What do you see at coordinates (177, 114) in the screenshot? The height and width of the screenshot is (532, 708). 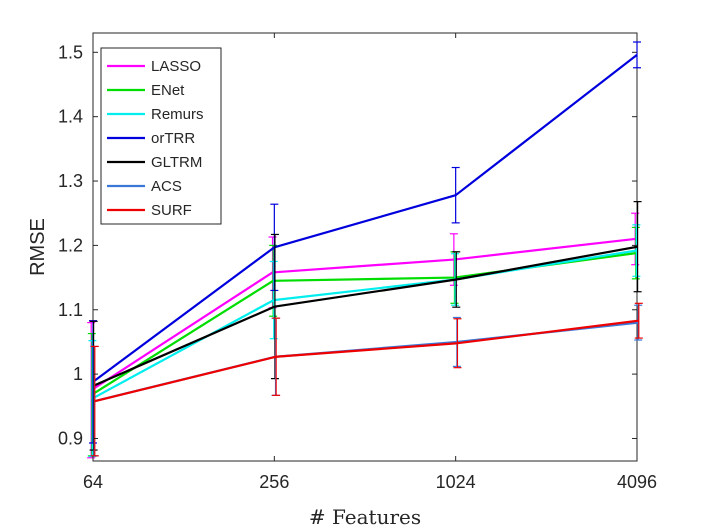 I see `legend-label: Remurs` at bounding box center [177, 114].